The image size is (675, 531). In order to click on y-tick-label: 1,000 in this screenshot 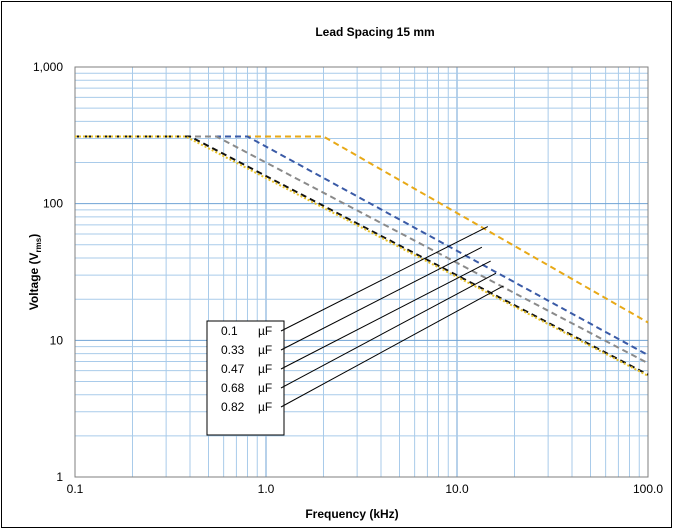, I will do `click(48, 67)`.